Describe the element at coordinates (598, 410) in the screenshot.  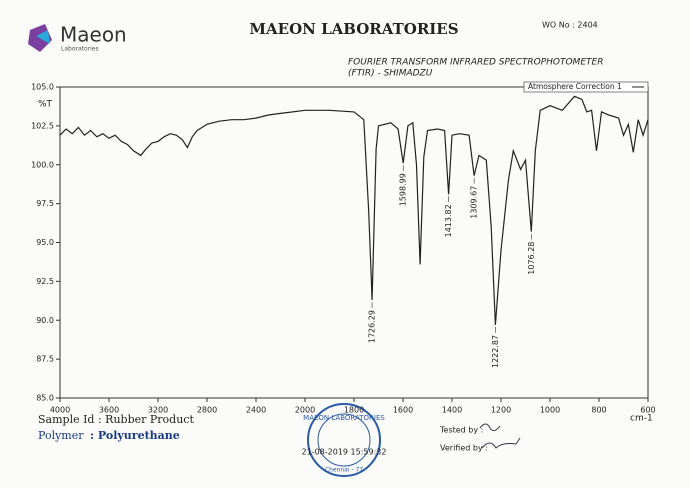
I see `x-tick-label: 800` at that location.